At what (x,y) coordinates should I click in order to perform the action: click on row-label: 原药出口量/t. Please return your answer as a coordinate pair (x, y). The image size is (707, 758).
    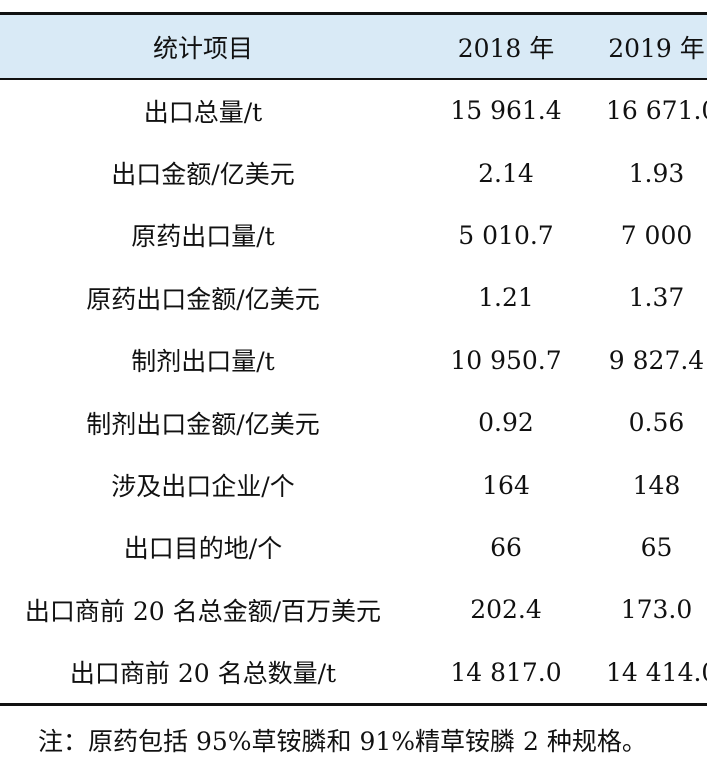
    Looking at the image, I should click on (203, 237).